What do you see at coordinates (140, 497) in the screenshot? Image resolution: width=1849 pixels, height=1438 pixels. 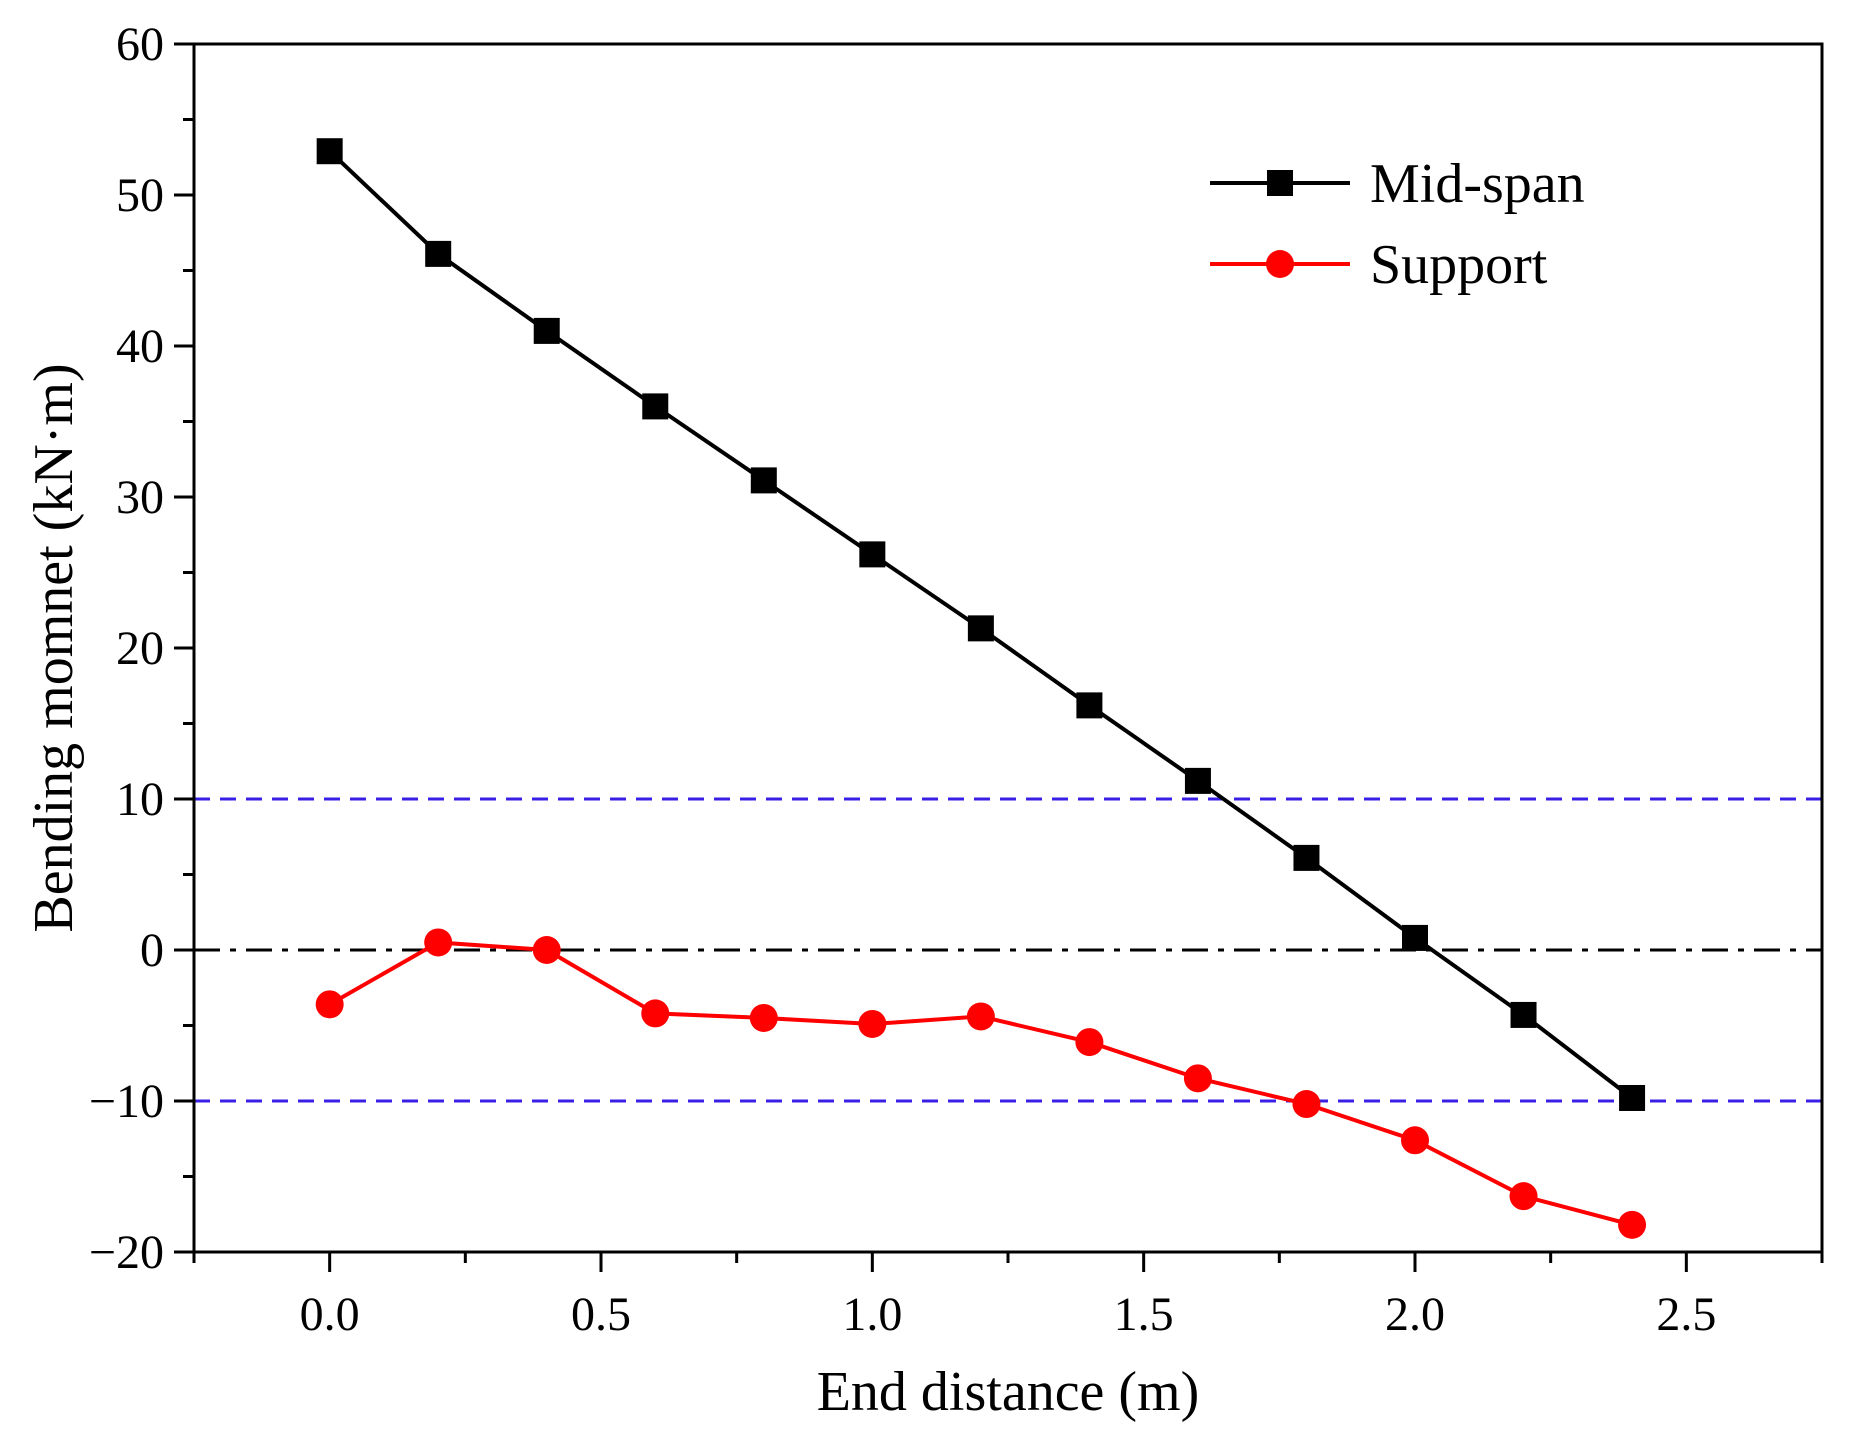 I see `y-tick-label: 30` at bounding box center [140, 497].